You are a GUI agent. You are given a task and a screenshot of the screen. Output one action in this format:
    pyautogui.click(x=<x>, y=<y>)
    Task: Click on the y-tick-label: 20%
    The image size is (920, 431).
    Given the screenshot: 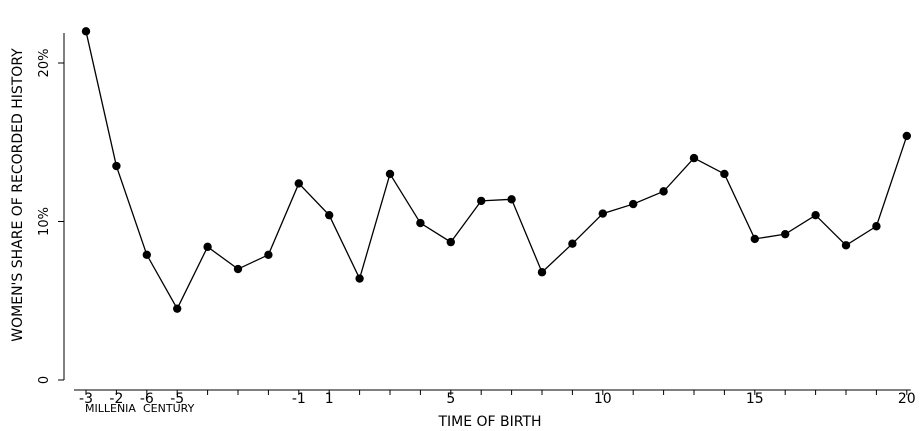 What is the action you would take?
    pyautogui.click(x=44, y=63)
    